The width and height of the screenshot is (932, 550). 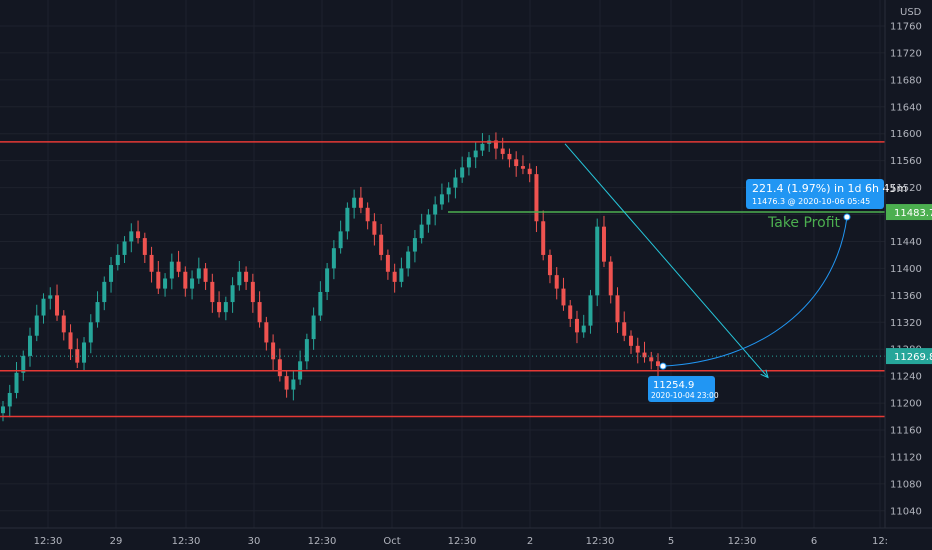 I want to click on take-profit-price-tag, so click(x=909, y=212).